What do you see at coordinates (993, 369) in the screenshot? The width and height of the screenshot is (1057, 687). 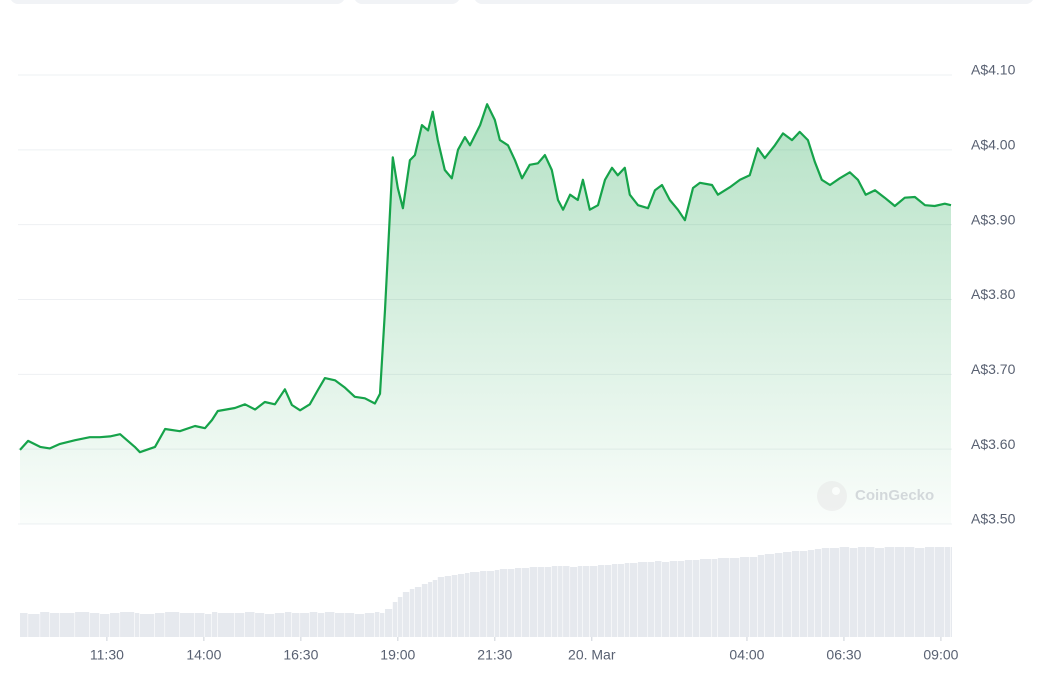 I see `y-tick-label: A$3.70` at bounding box center [993, 369].